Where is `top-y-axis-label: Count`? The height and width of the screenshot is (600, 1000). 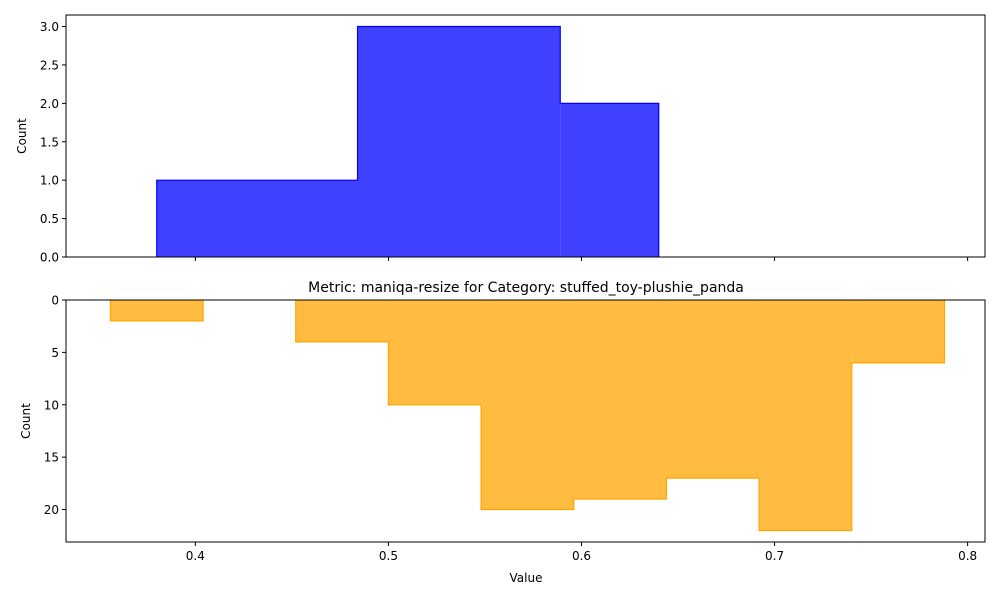 top-y-axis-label: Count is located at coordinates (22, 136).